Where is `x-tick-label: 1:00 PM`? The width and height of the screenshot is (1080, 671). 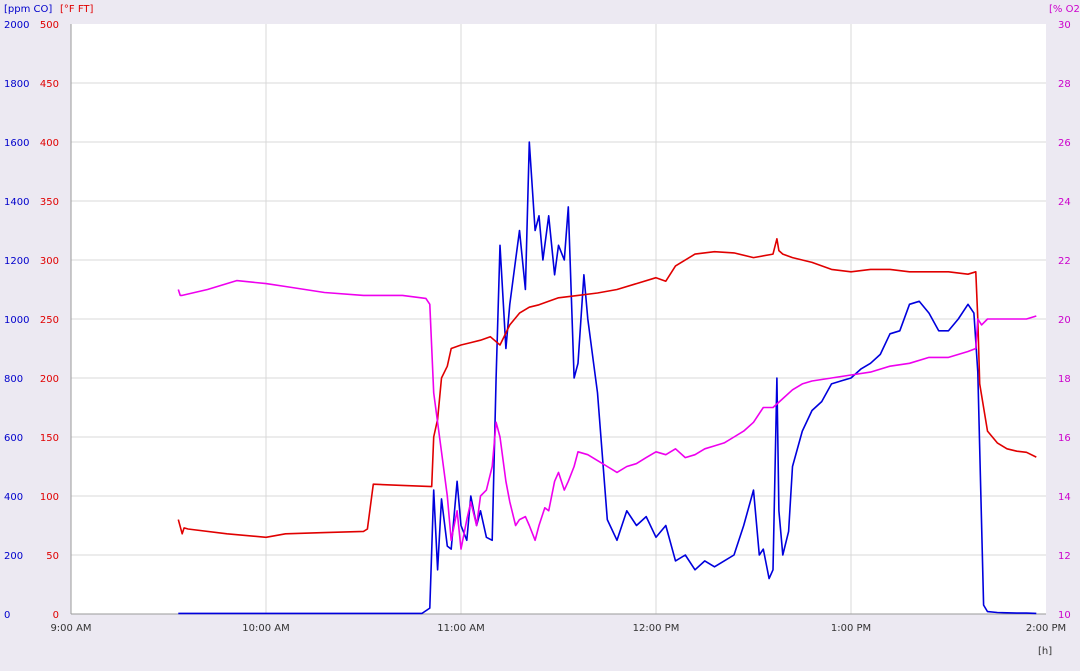
x-tick-label: 1:00 PM is located at coordinates (851, 628).